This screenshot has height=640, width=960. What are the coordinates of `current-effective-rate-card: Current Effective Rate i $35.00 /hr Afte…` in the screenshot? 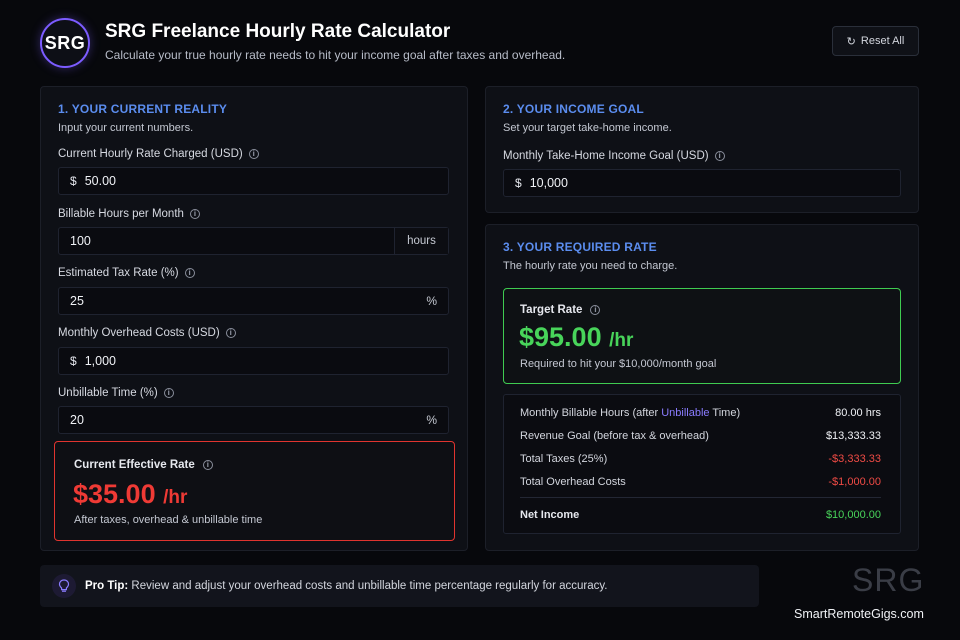 It's located at (254, 491).